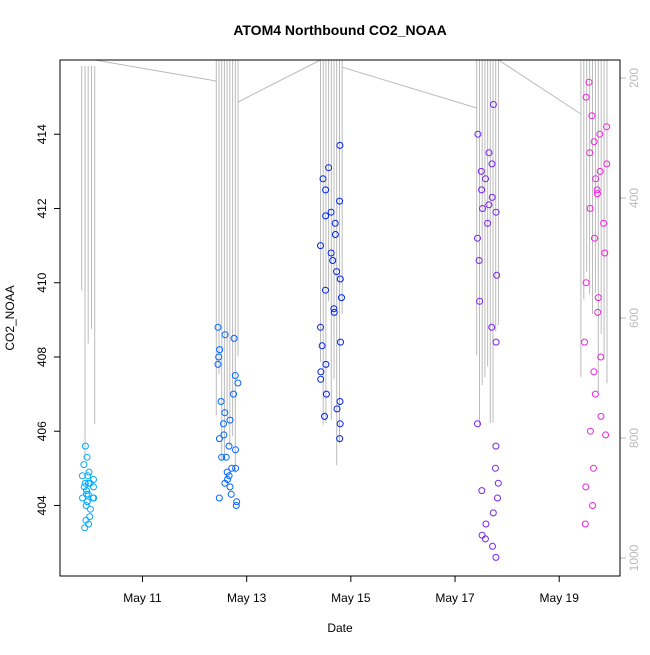 This screenshot has height=655, width=650. I want to click on x-tick-label: May 19, so click(560, 598).